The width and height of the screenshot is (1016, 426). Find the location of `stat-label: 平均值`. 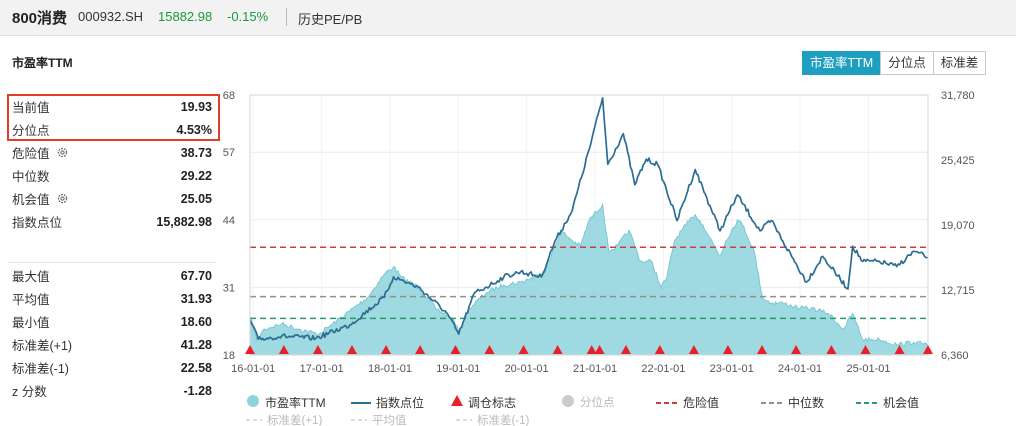

stat-label: 平均值 is located at coordinates (31, 300).